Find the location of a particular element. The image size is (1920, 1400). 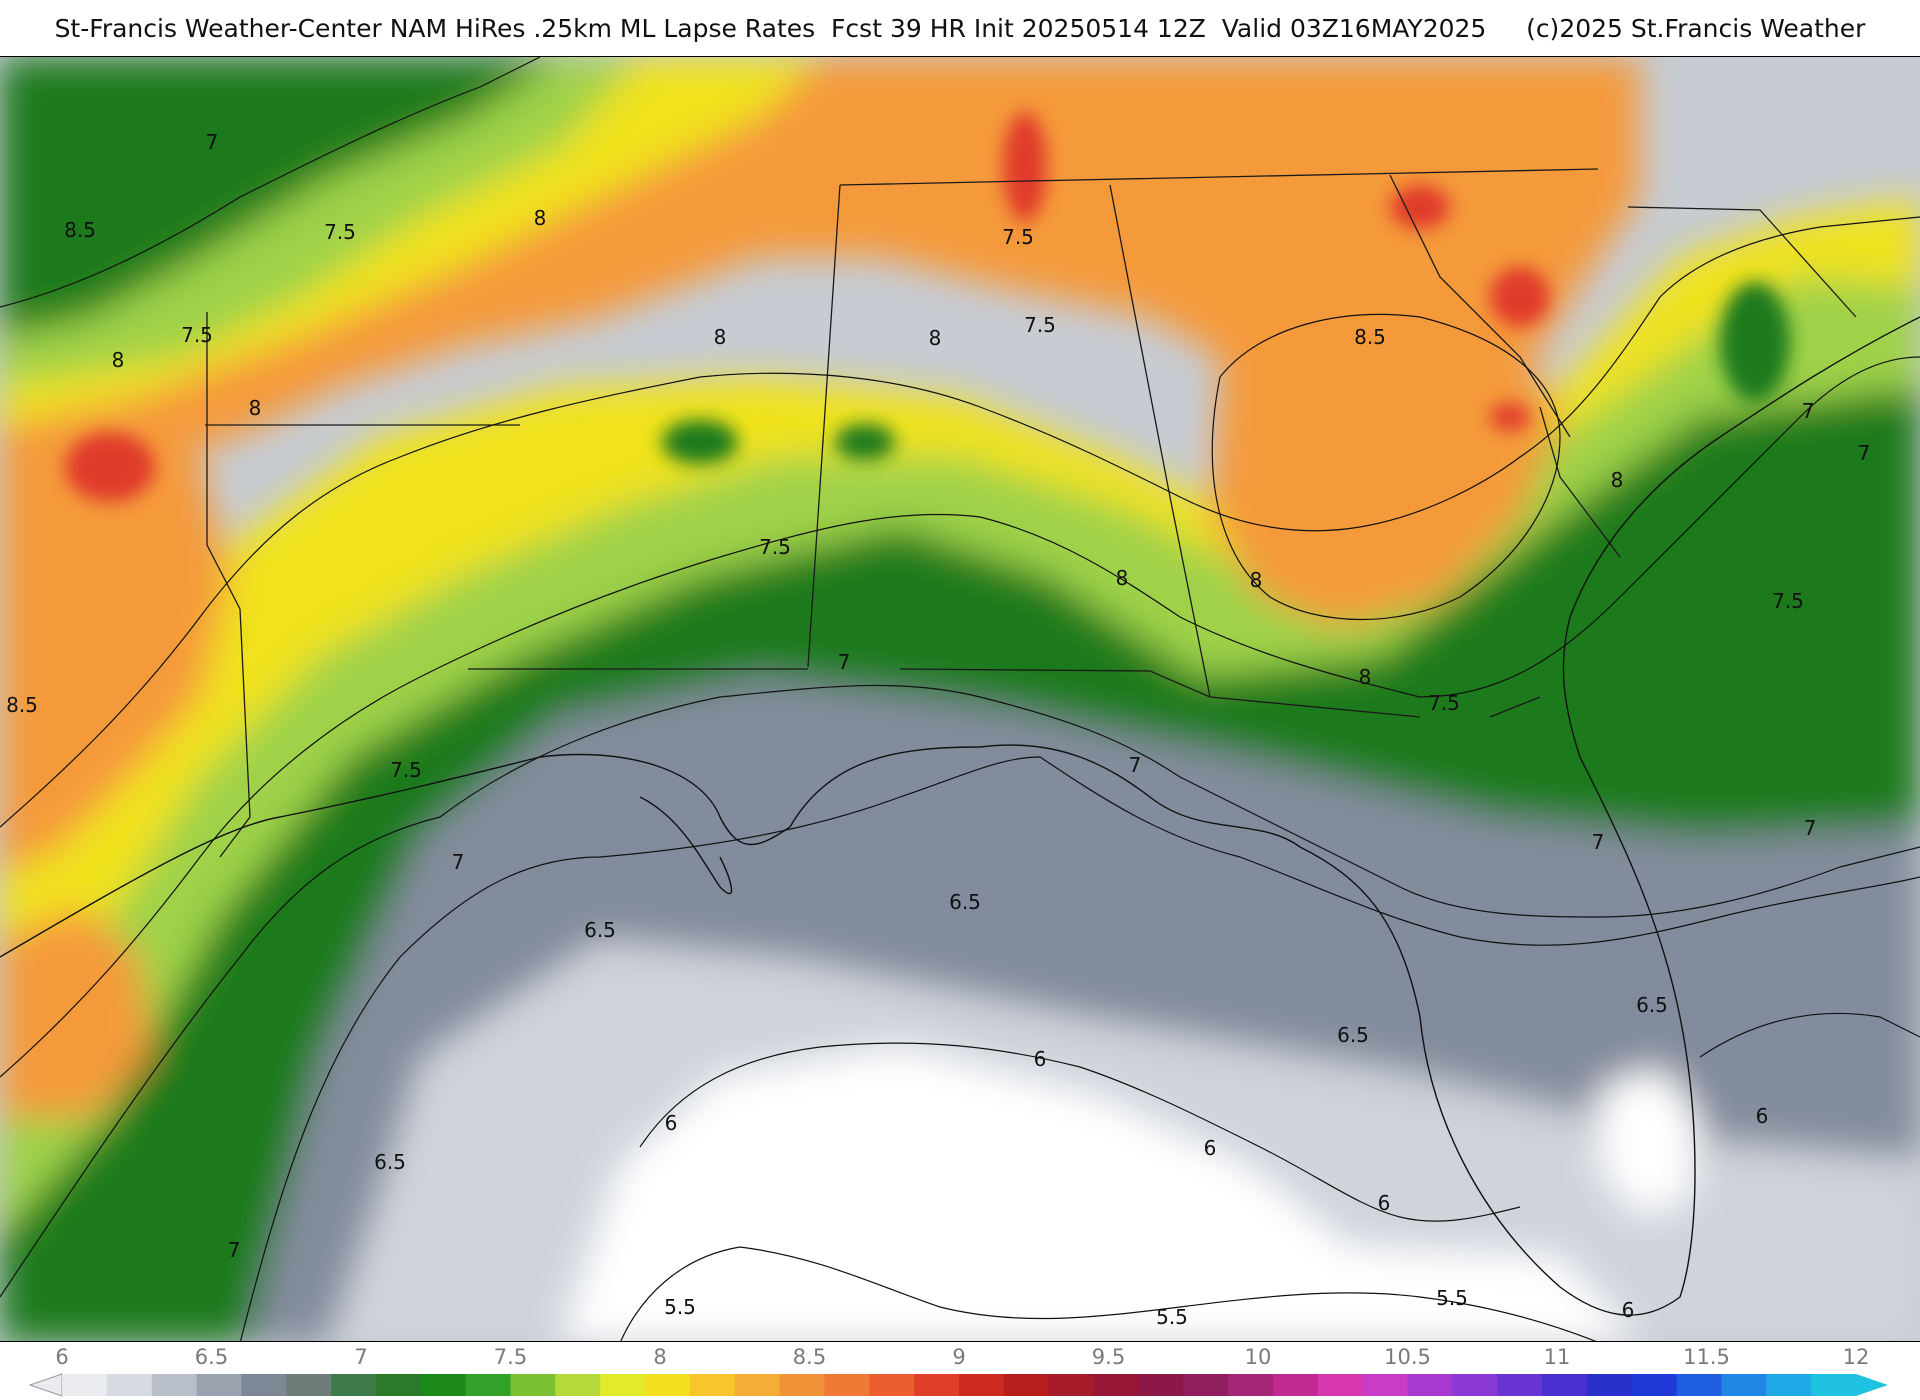

band-8-5-west is located at coordinates (115, 637).